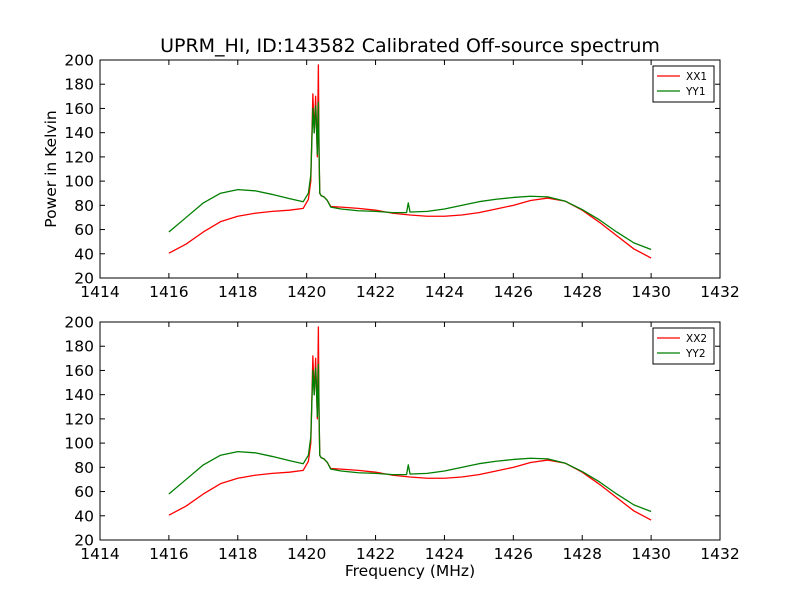 This screenshot has width=800, height=600. Describe the element at coordinates (695, 92) in the screenshot. I see `legend-label-yy1: YY1` at that location.